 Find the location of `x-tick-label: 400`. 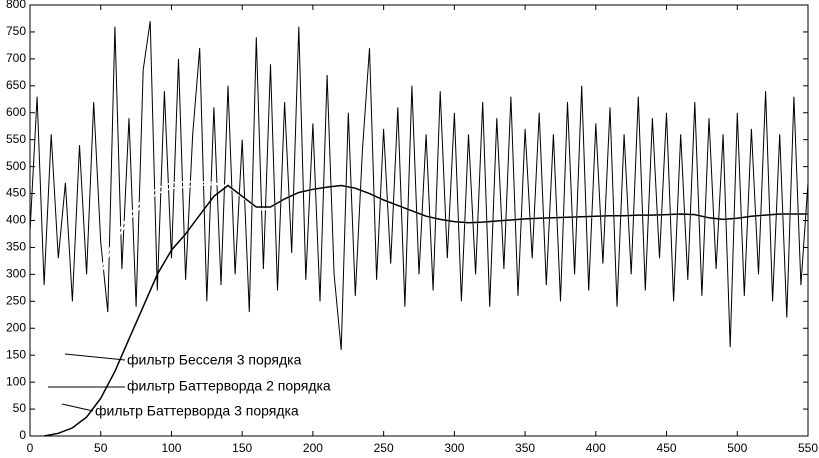

x-tick-label: 400 is located at coordinates (596, 448).